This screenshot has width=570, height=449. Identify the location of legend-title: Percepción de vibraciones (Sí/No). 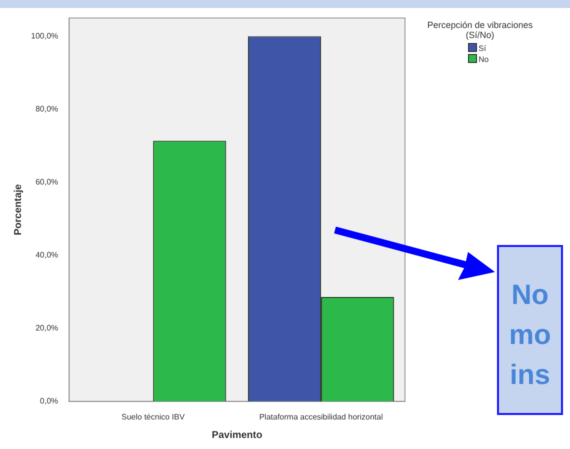
(480, 30).